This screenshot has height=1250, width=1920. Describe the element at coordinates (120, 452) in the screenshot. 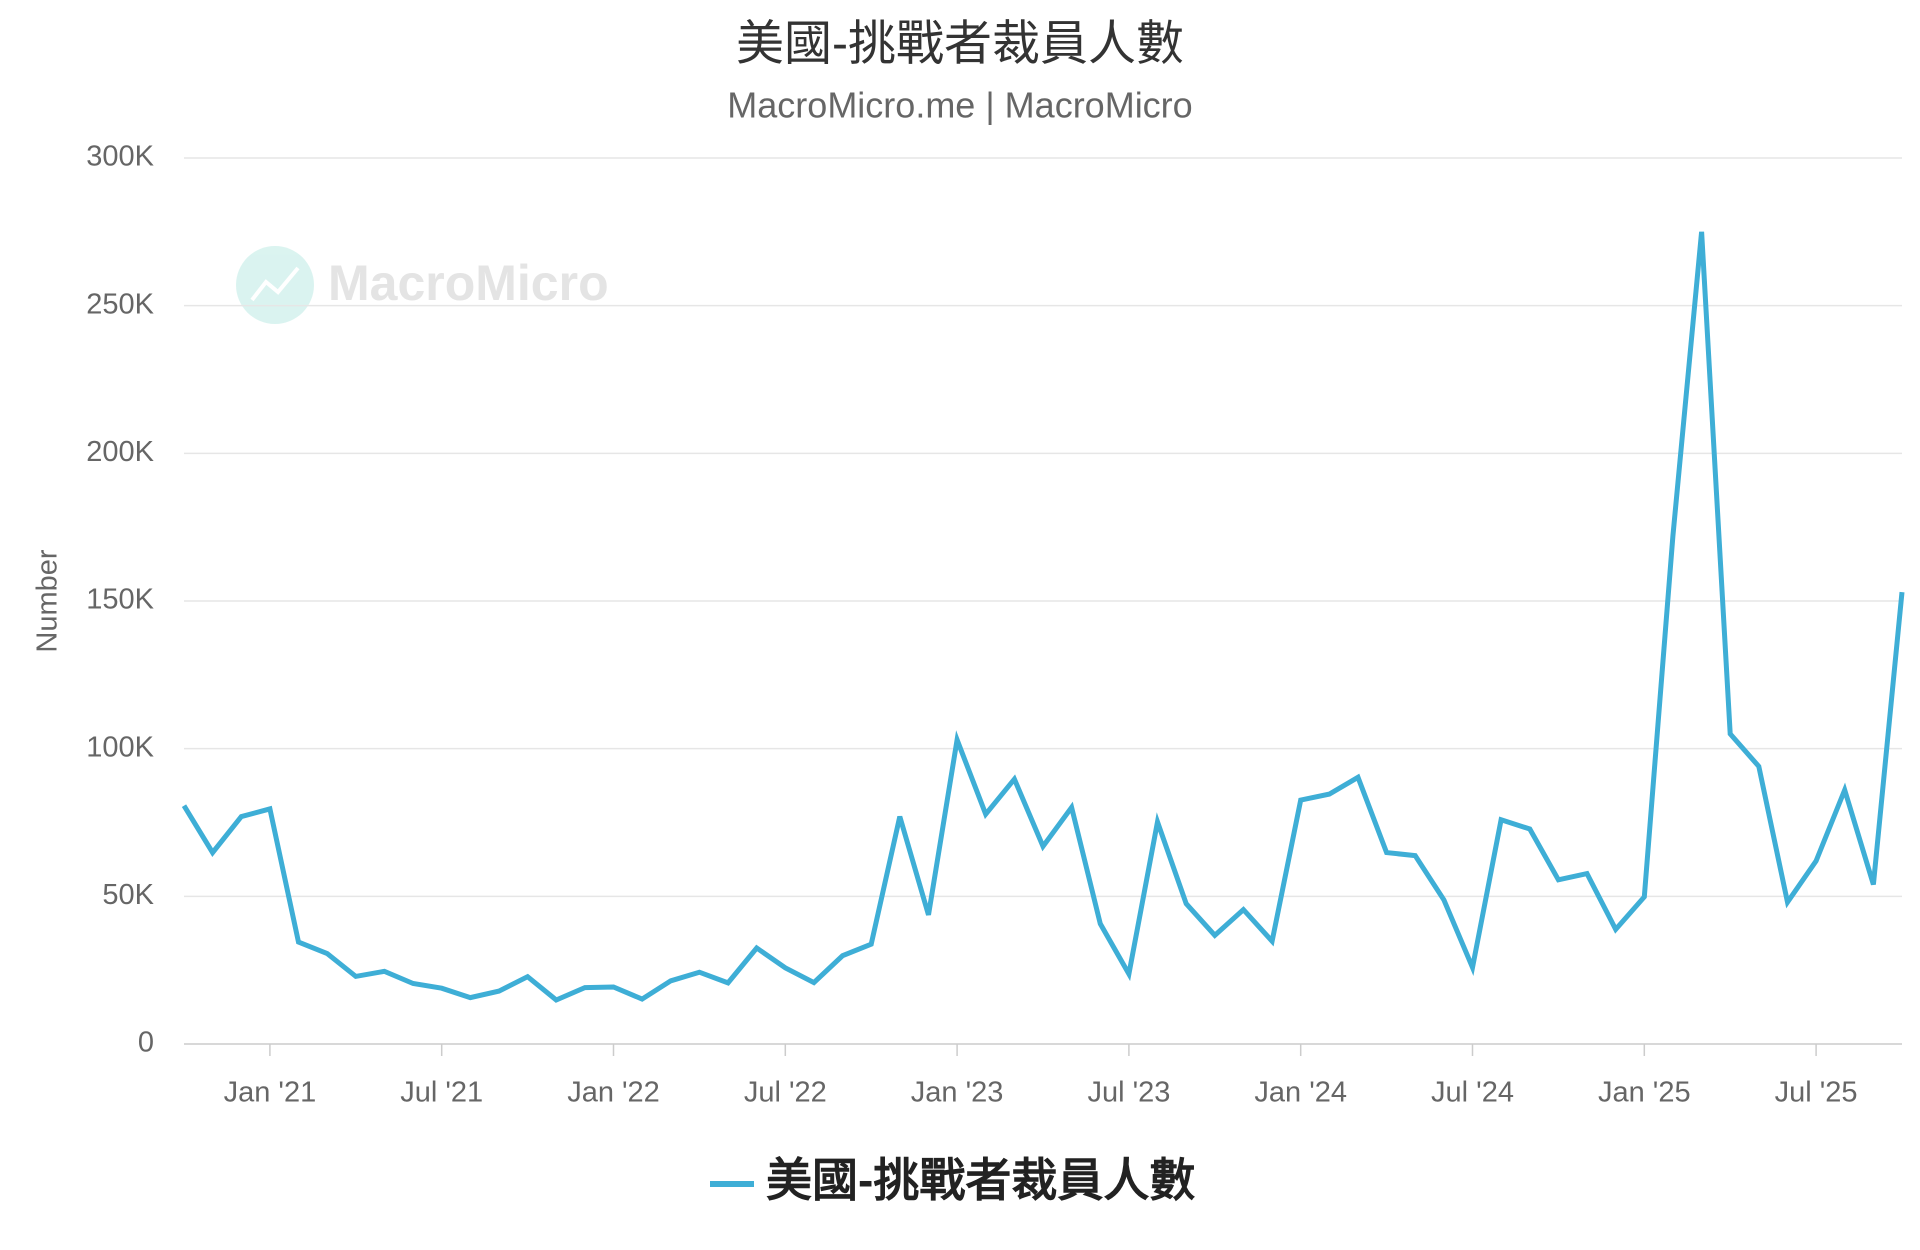

I see `y-tick-label: 200K` at that location.